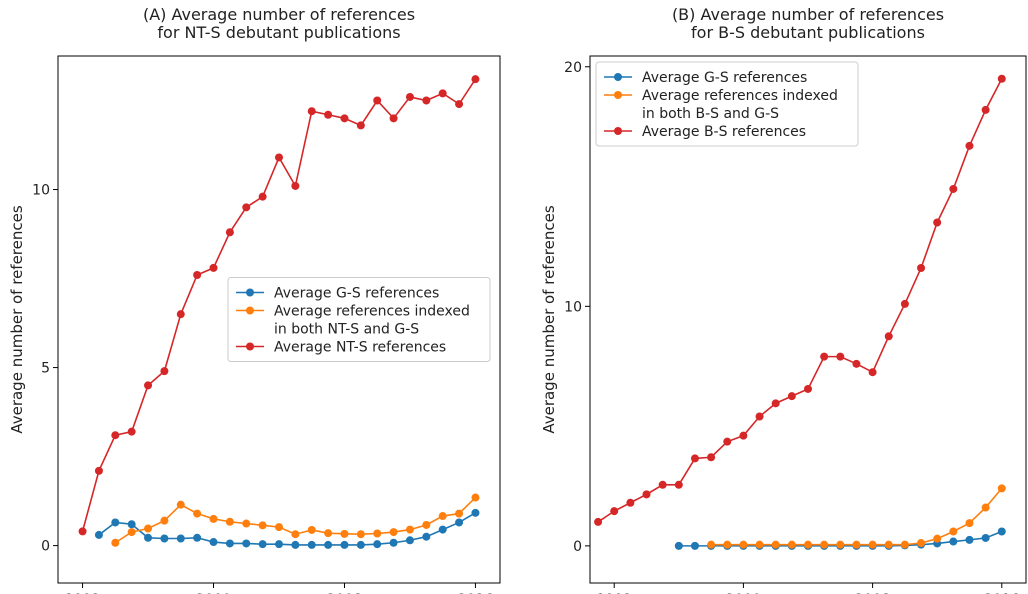 The height and width of the screenshot is (594, 1028). I want to click on y-tick-label: 5, so click(45, 369).